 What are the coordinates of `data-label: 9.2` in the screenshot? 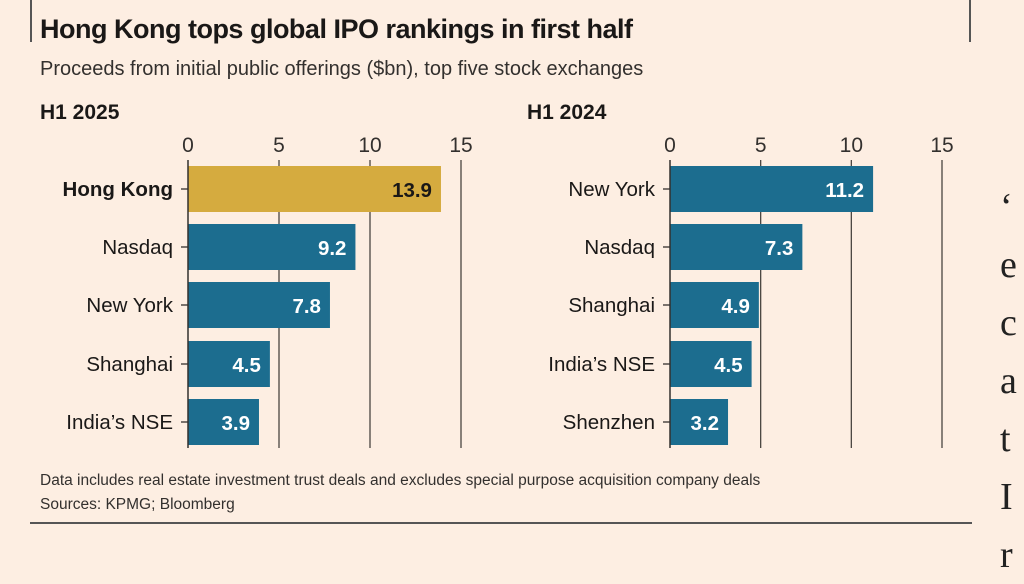 It's located at (332, 248).